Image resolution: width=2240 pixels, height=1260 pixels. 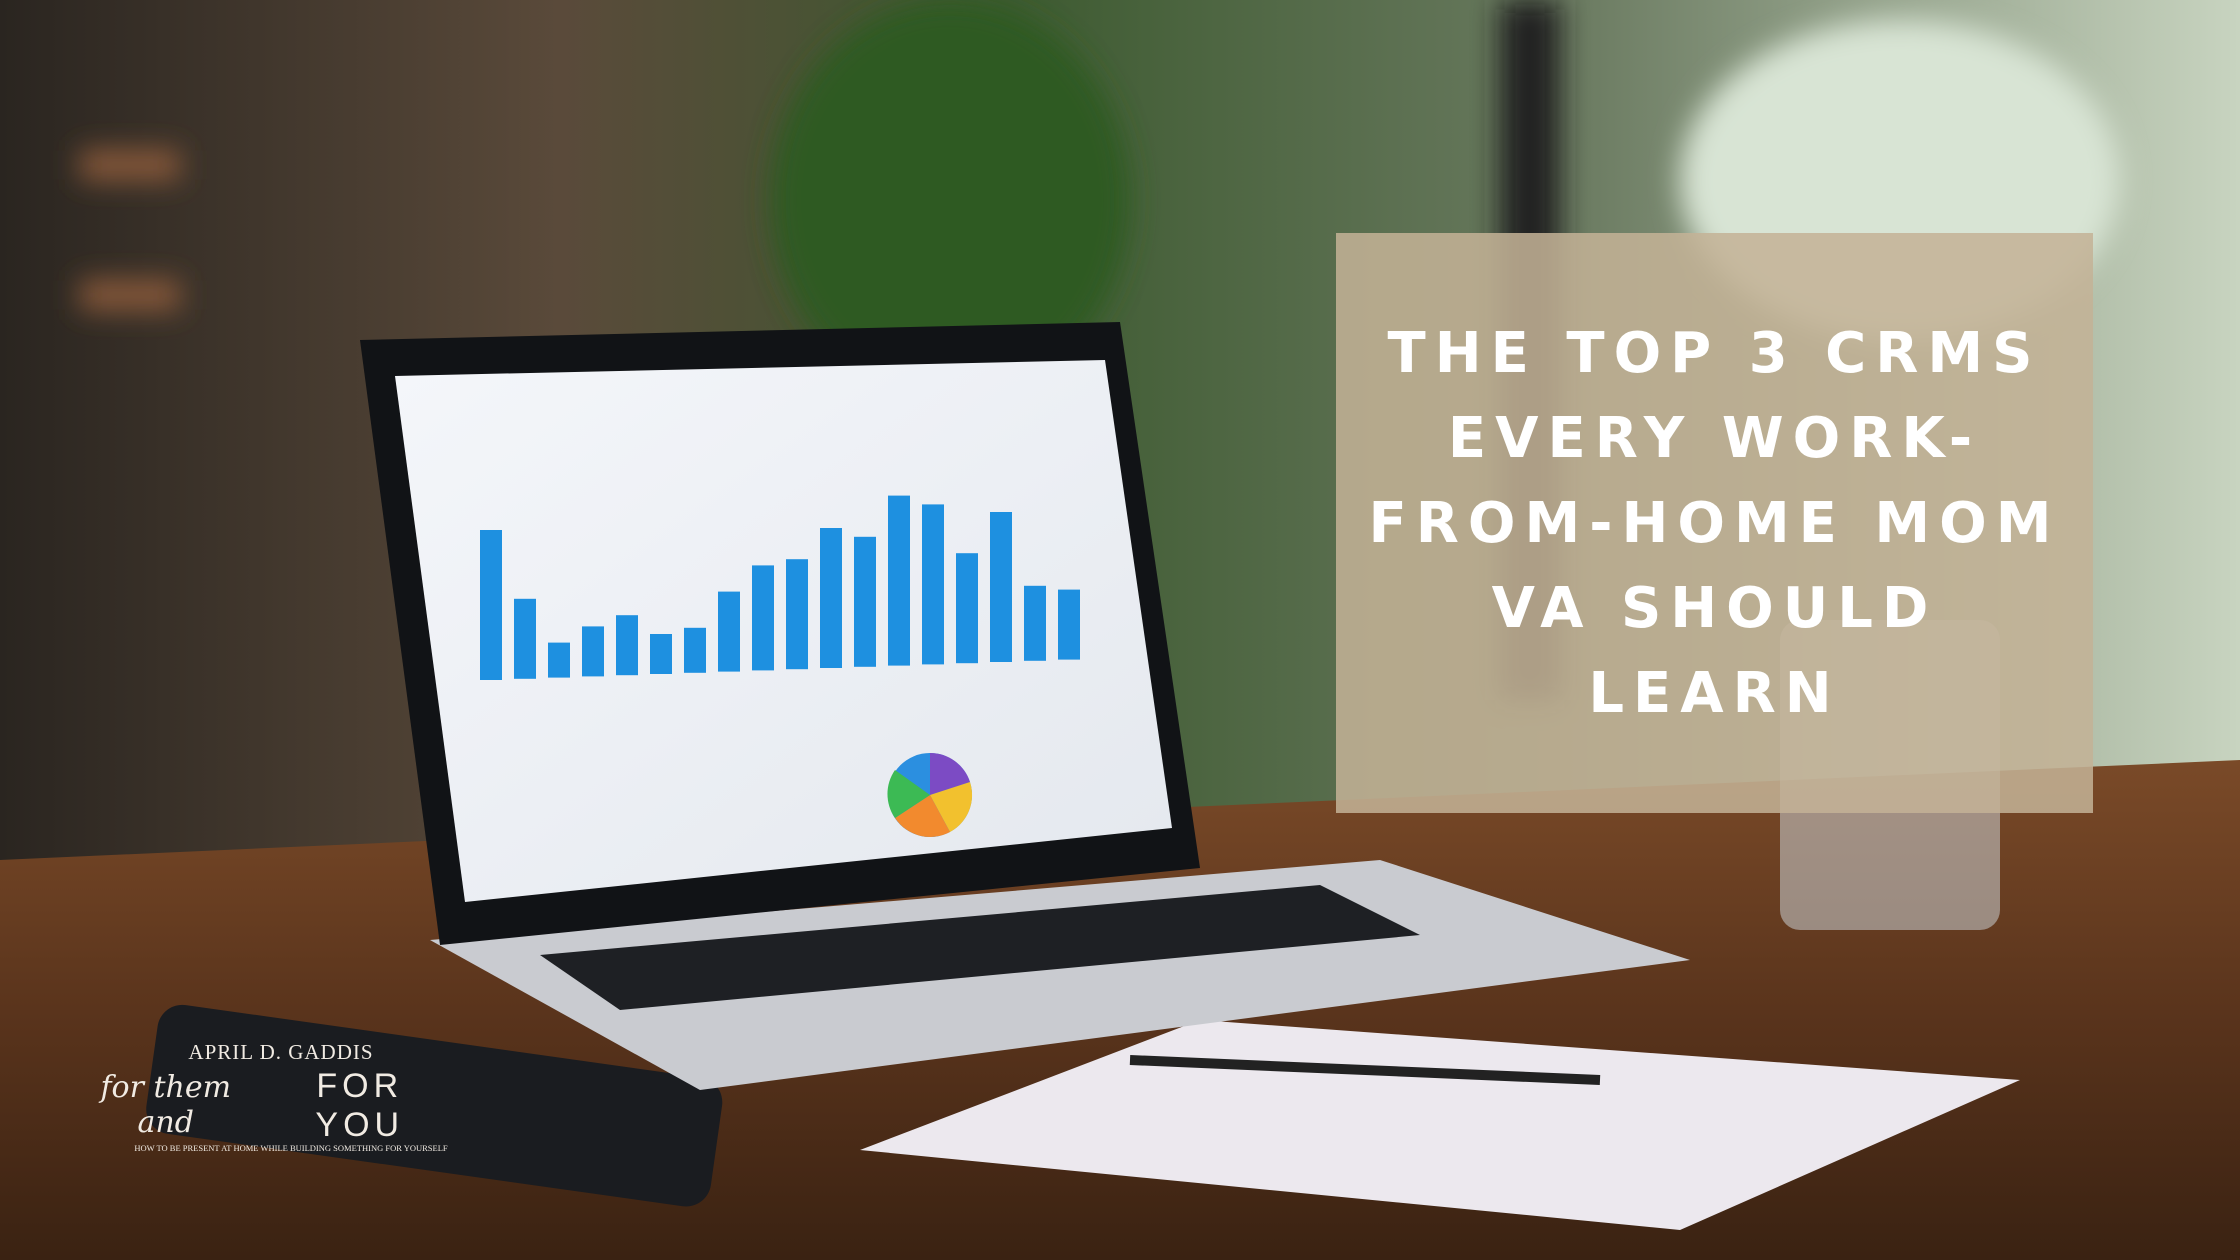 I want to click on screen-bar-chart, so click(x=780, y=587).